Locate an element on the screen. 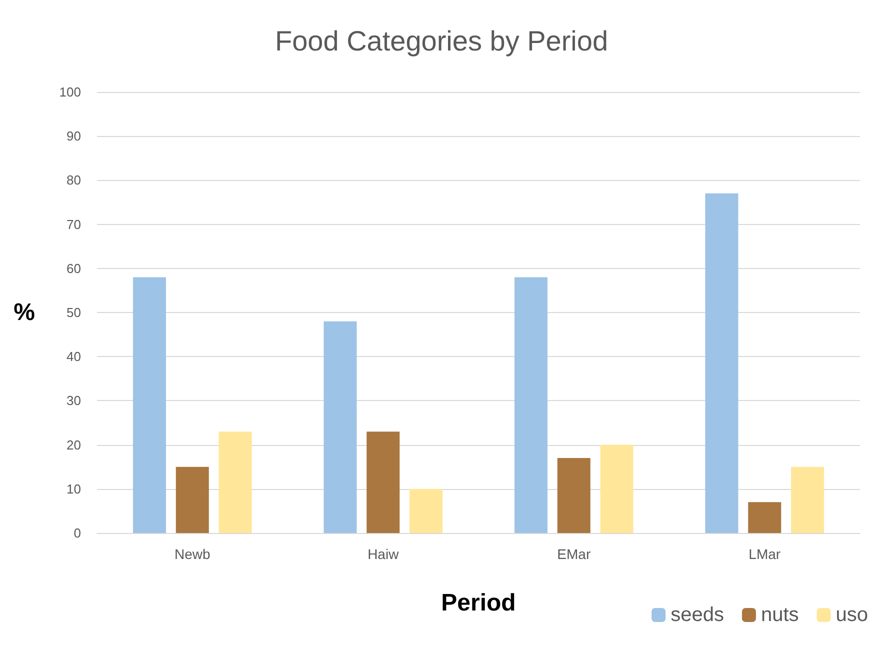 The image size is (883, 650). y-tick-label: 0 is located at coordinates (77, 533).